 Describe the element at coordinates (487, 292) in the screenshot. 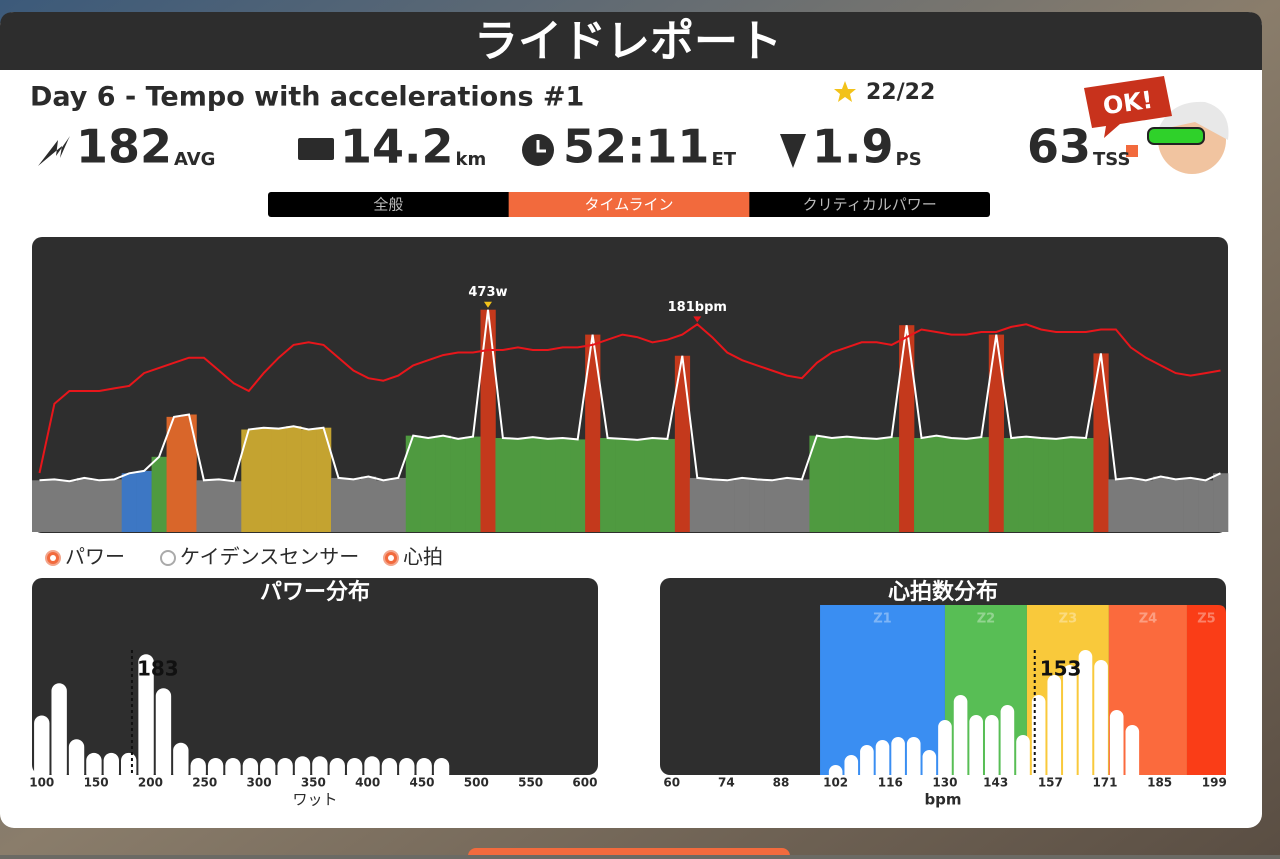

I see `peak-label: 473w` at that location.